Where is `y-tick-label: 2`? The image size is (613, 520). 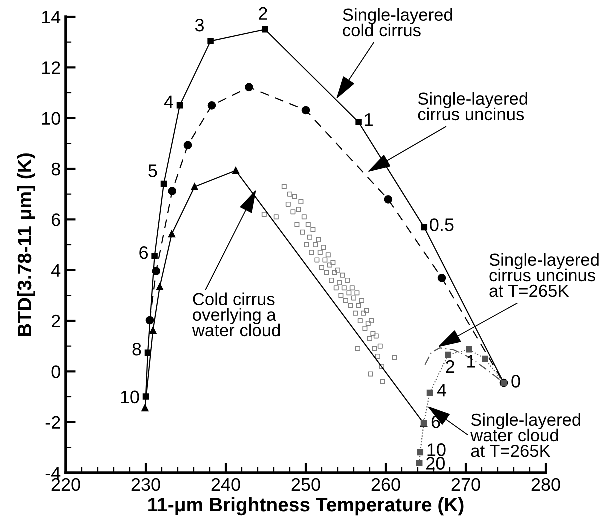 y-tick-label: 2 is located at coordinates (56, 321).